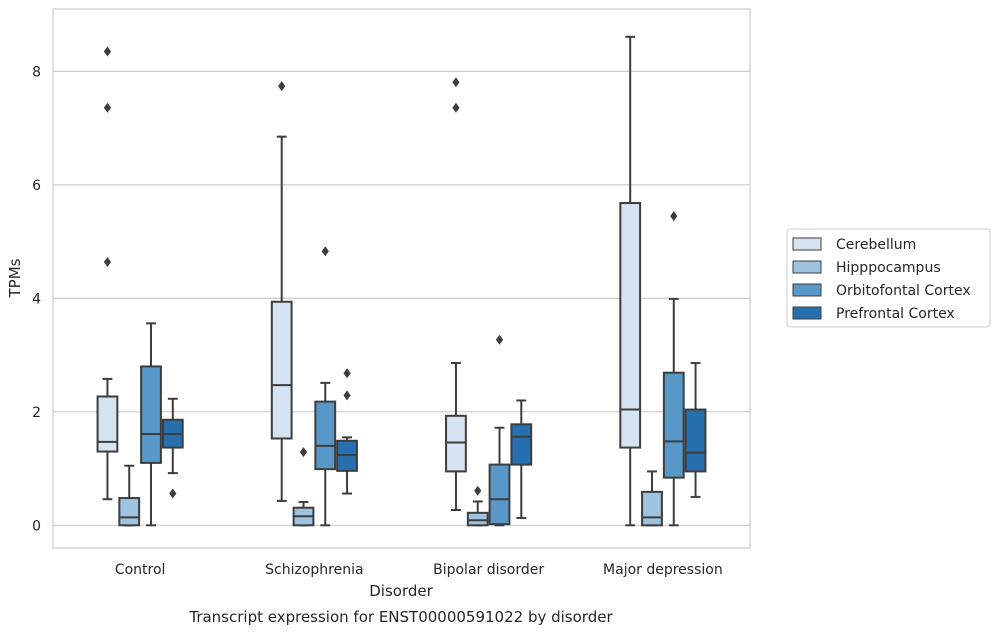  Describe the element at coordinates (36, 526) in the screenshot. I see `y-tick-label: 0` at that location.